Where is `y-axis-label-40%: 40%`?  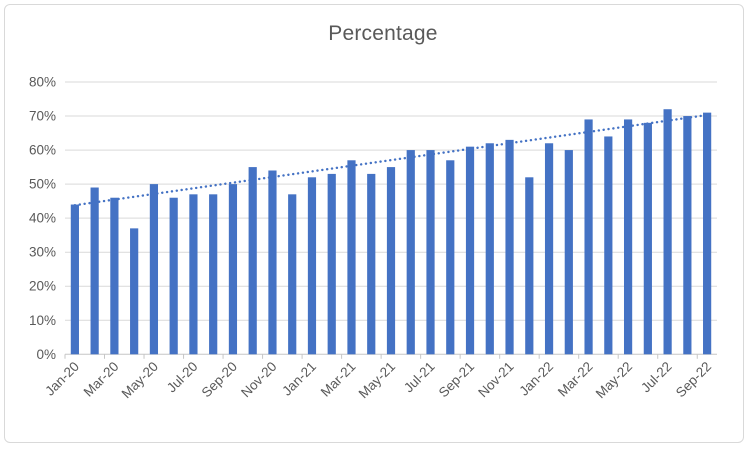 y-axis-label-40%: 40% is located at coordinates (42, 218).